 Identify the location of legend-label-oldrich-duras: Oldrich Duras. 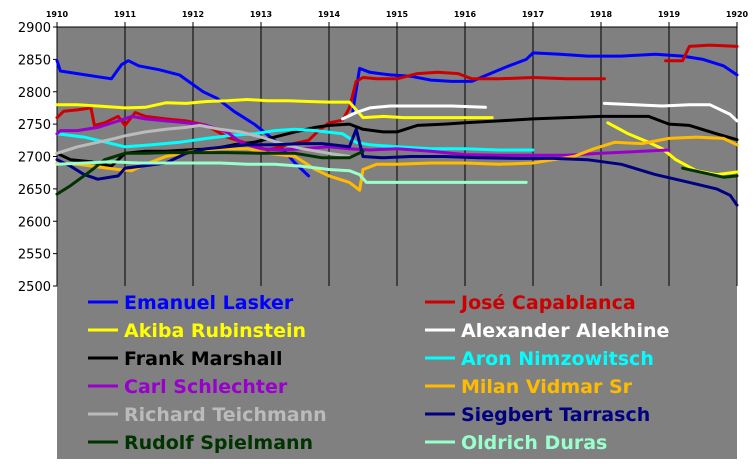
(534, 443).